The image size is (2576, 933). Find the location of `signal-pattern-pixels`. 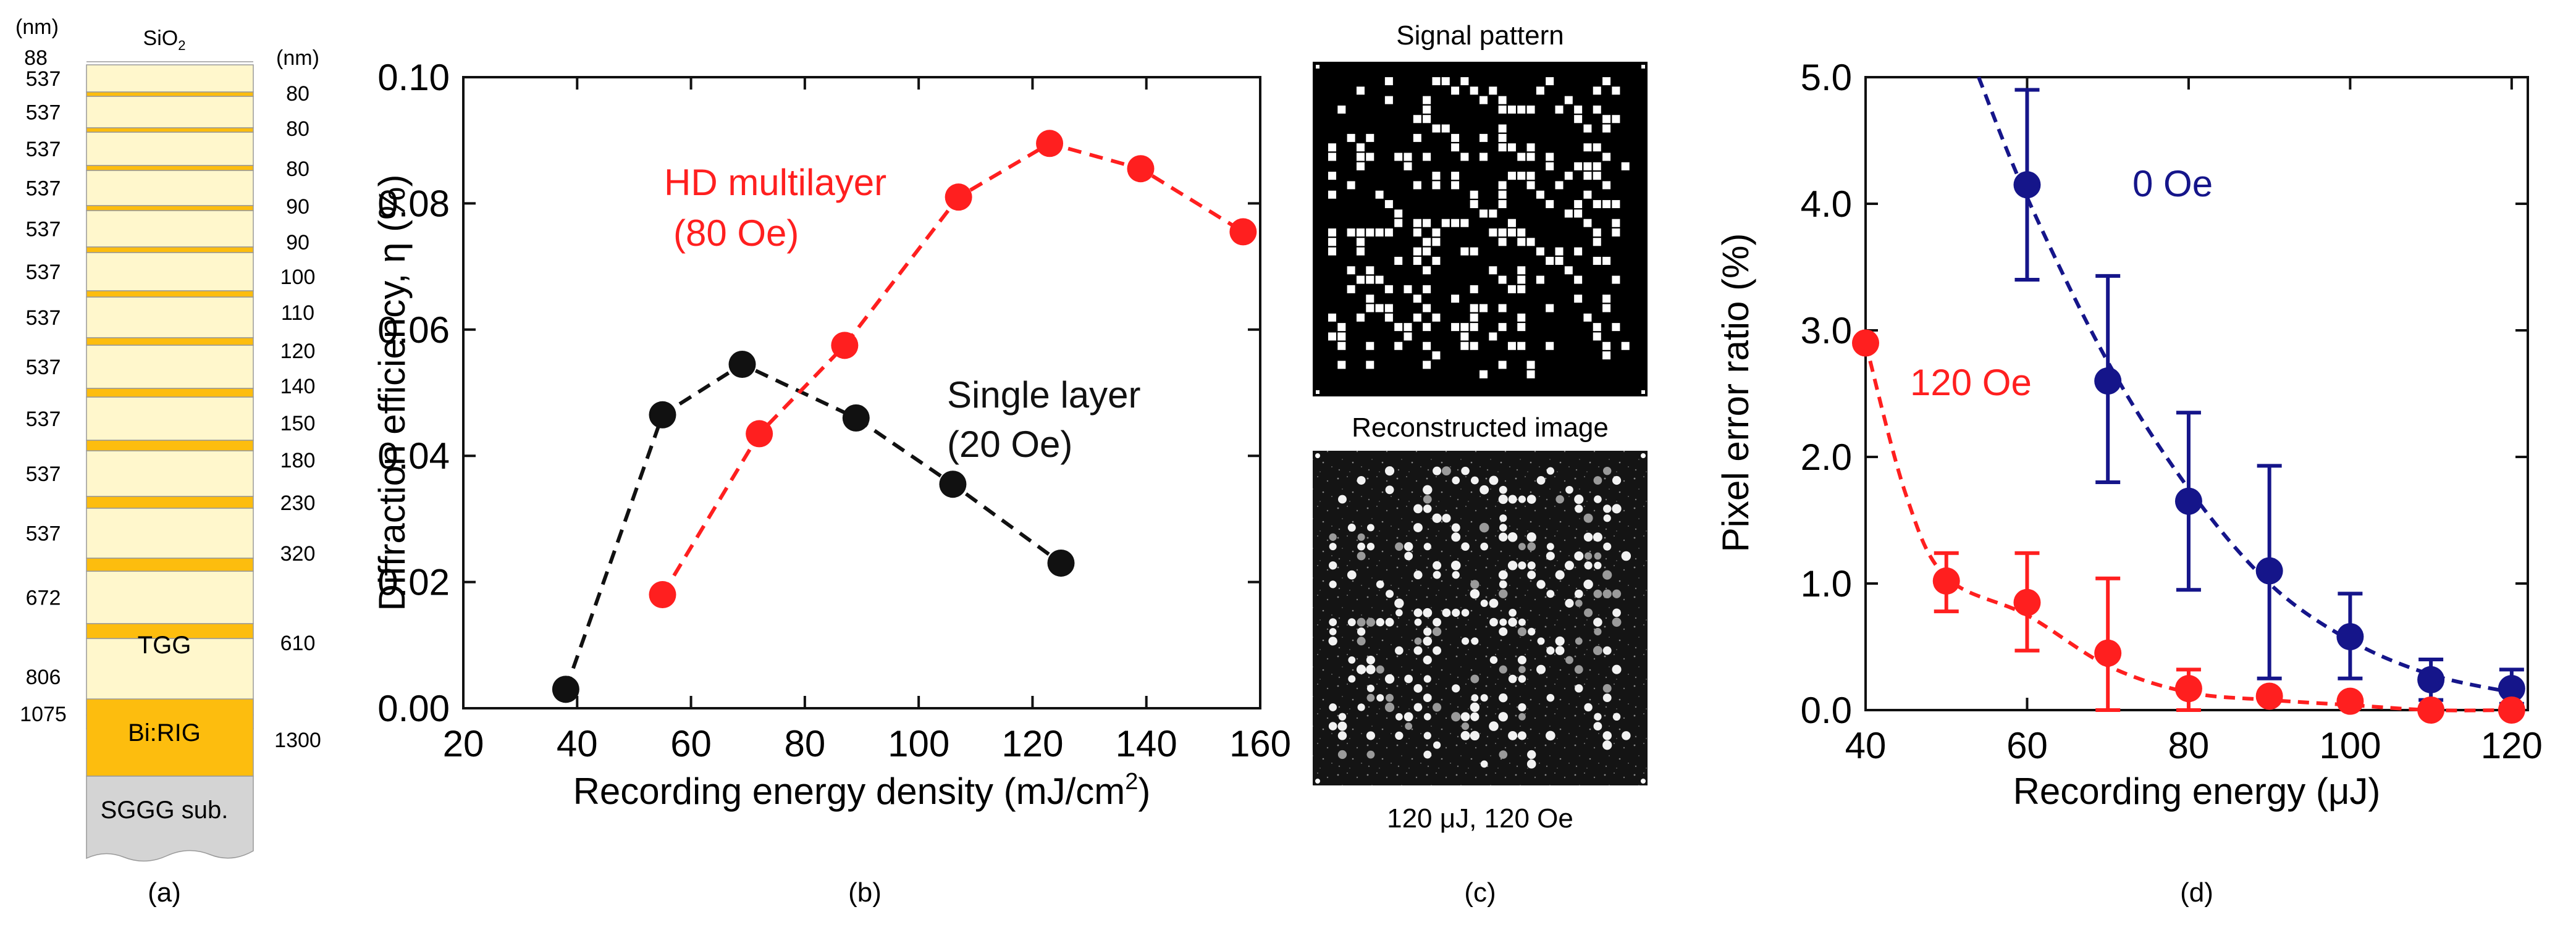

signal-pattern-pixels is located at coordinates (1480, 230).